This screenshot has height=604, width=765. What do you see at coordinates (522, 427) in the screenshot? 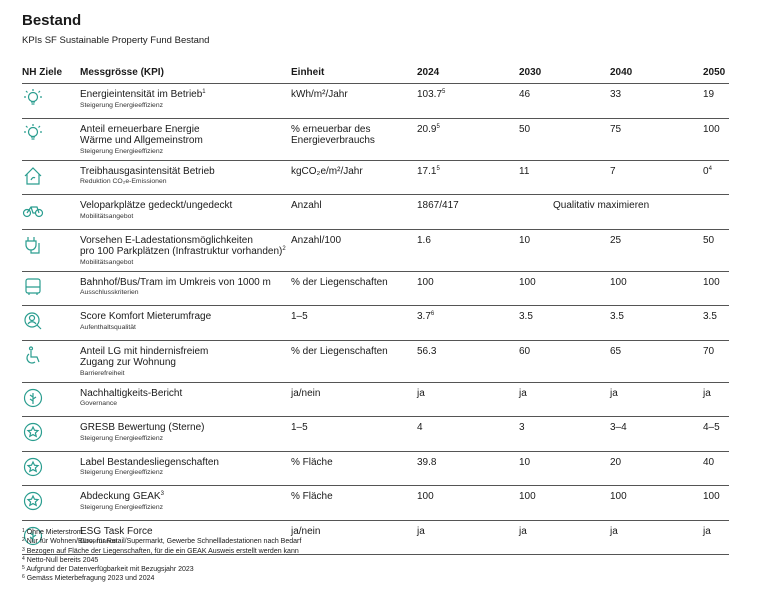
I see `cell-text: 3` at bounding box center [522, 427].